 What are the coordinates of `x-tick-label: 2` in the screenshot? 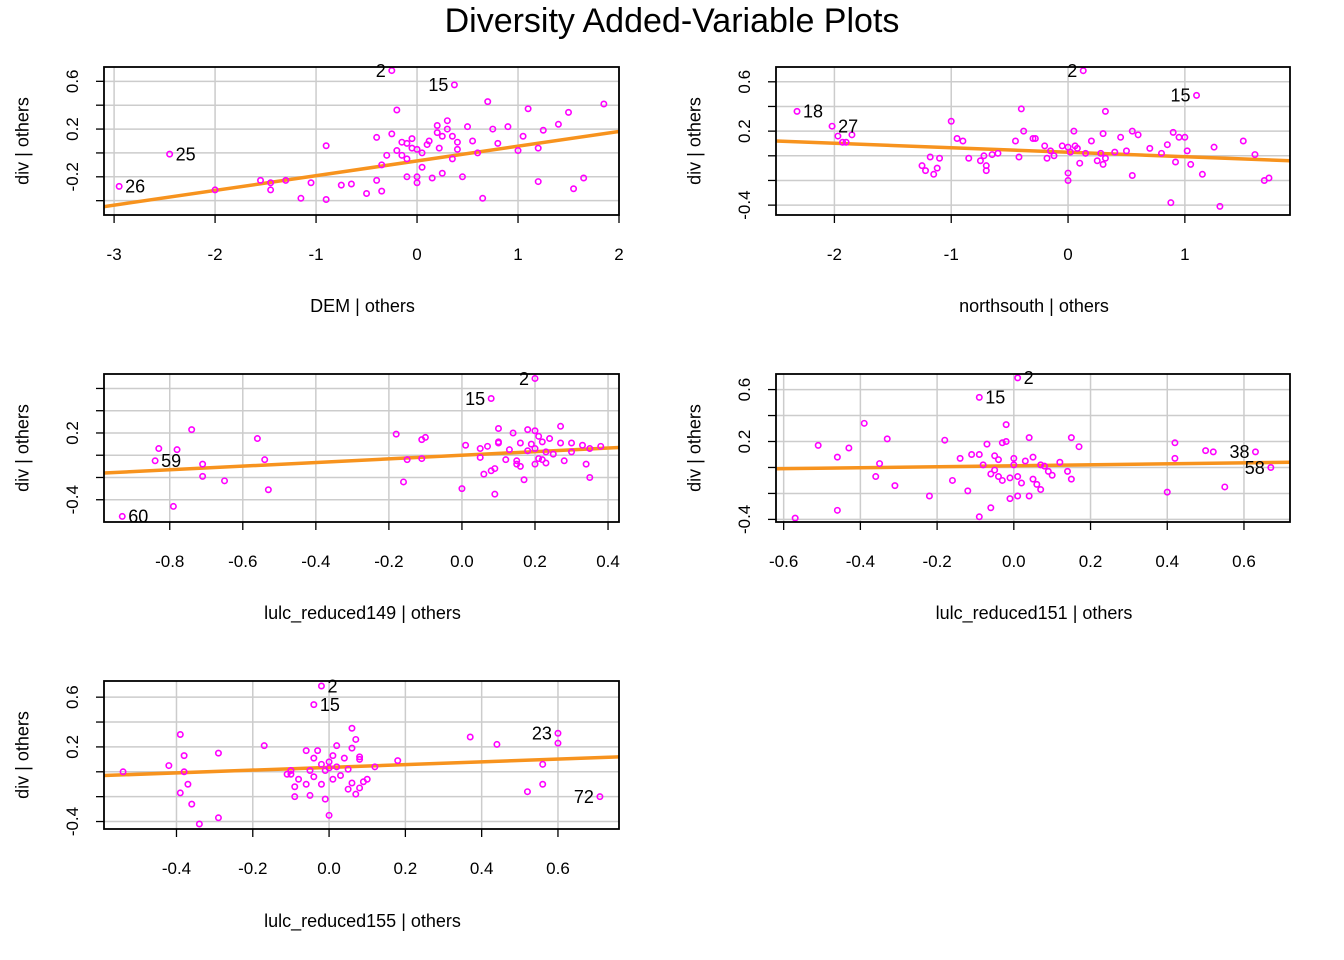 It's located at (618, 254).